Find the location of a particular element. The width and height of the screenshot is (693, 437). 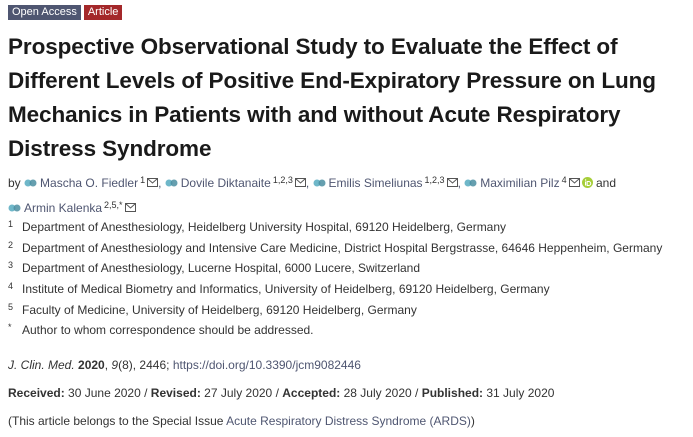

doi-link: https://doi.org/10.3390/jcm9082446 is located at coordinates (266, 365).